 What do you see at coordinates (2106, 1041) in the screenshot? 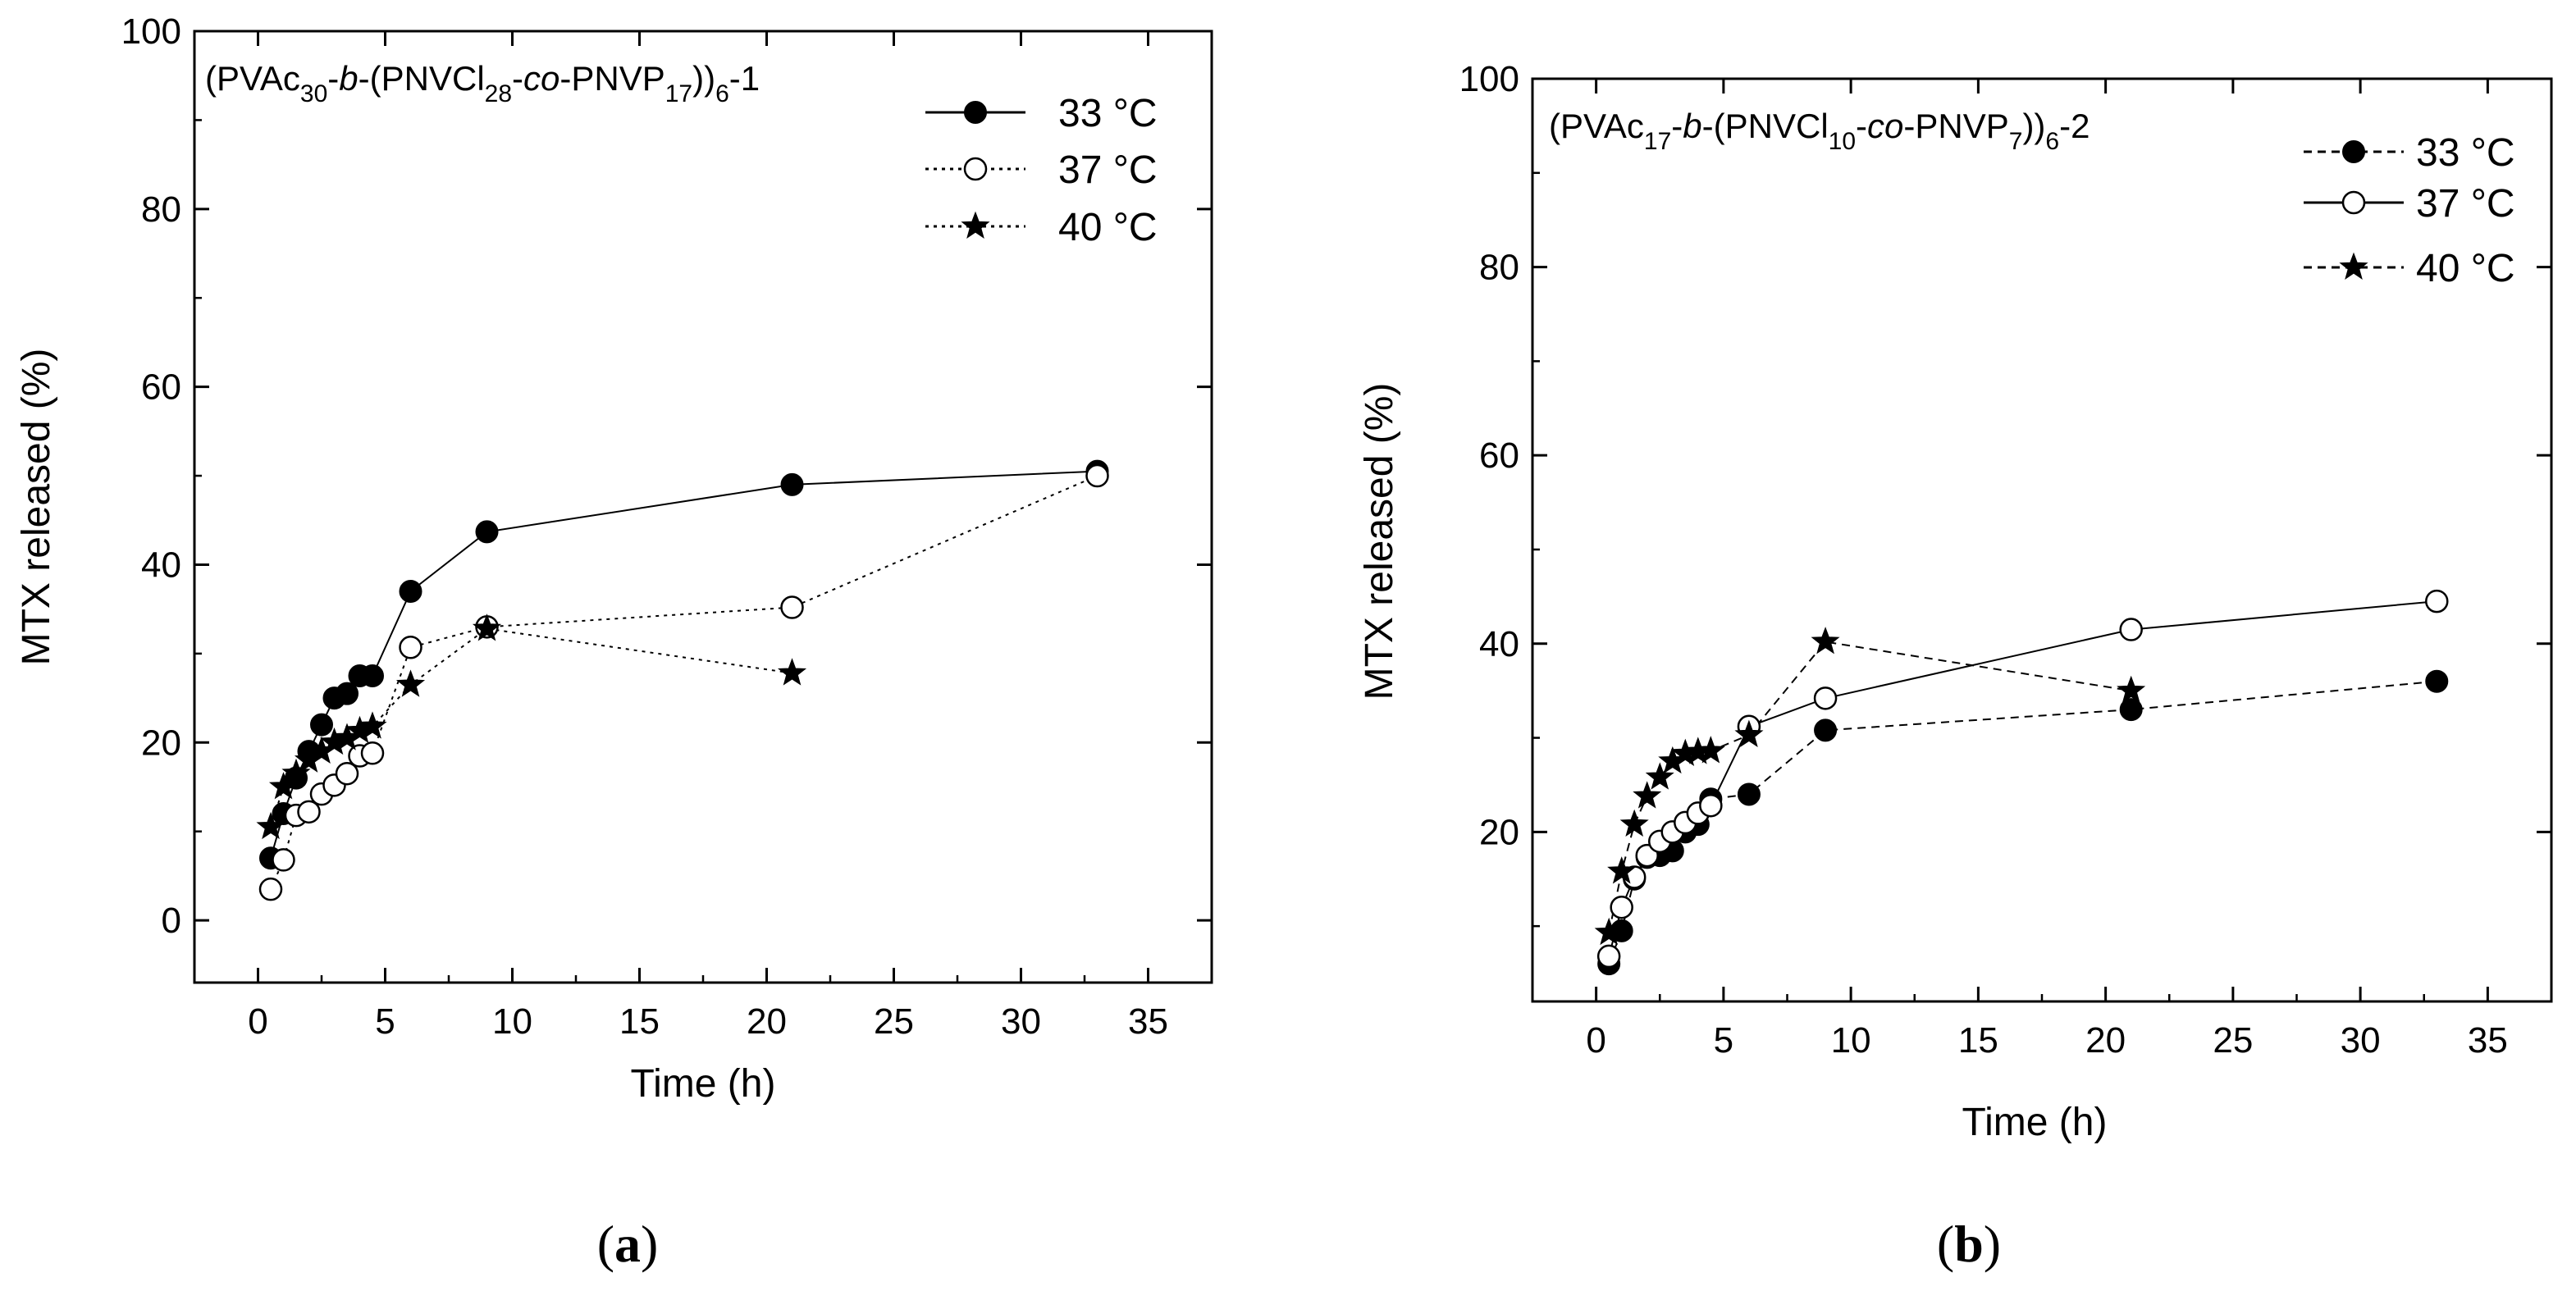
I see `x-tick-label-b: 20` at bounding box center [2106, 1041].